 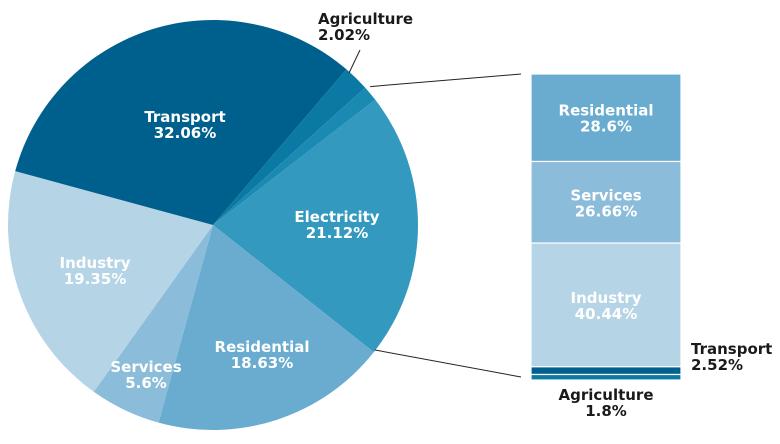 What do you see at coordinates (605, 403) in the screenshot?
I see `bar-label-agriculture: Agriculture 1.8%` at bounding box center [605, 403].